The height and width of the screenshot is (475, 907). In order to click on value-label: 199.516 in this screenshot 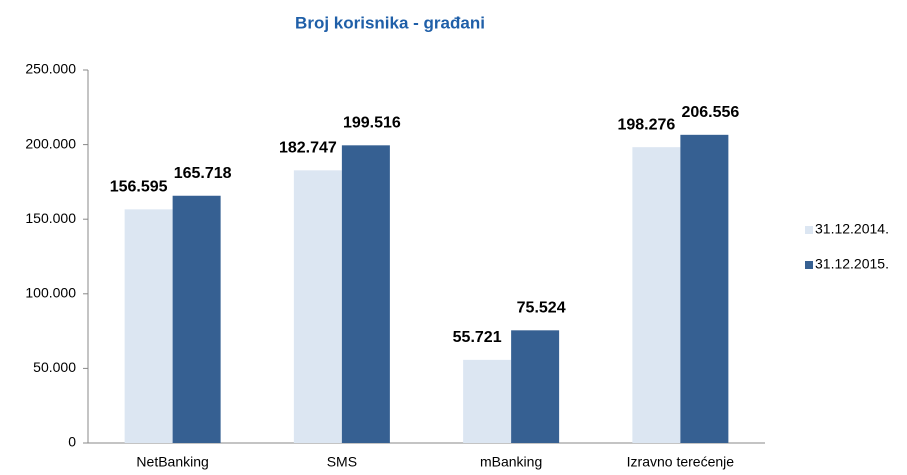, I will do `click(372, 123)`.